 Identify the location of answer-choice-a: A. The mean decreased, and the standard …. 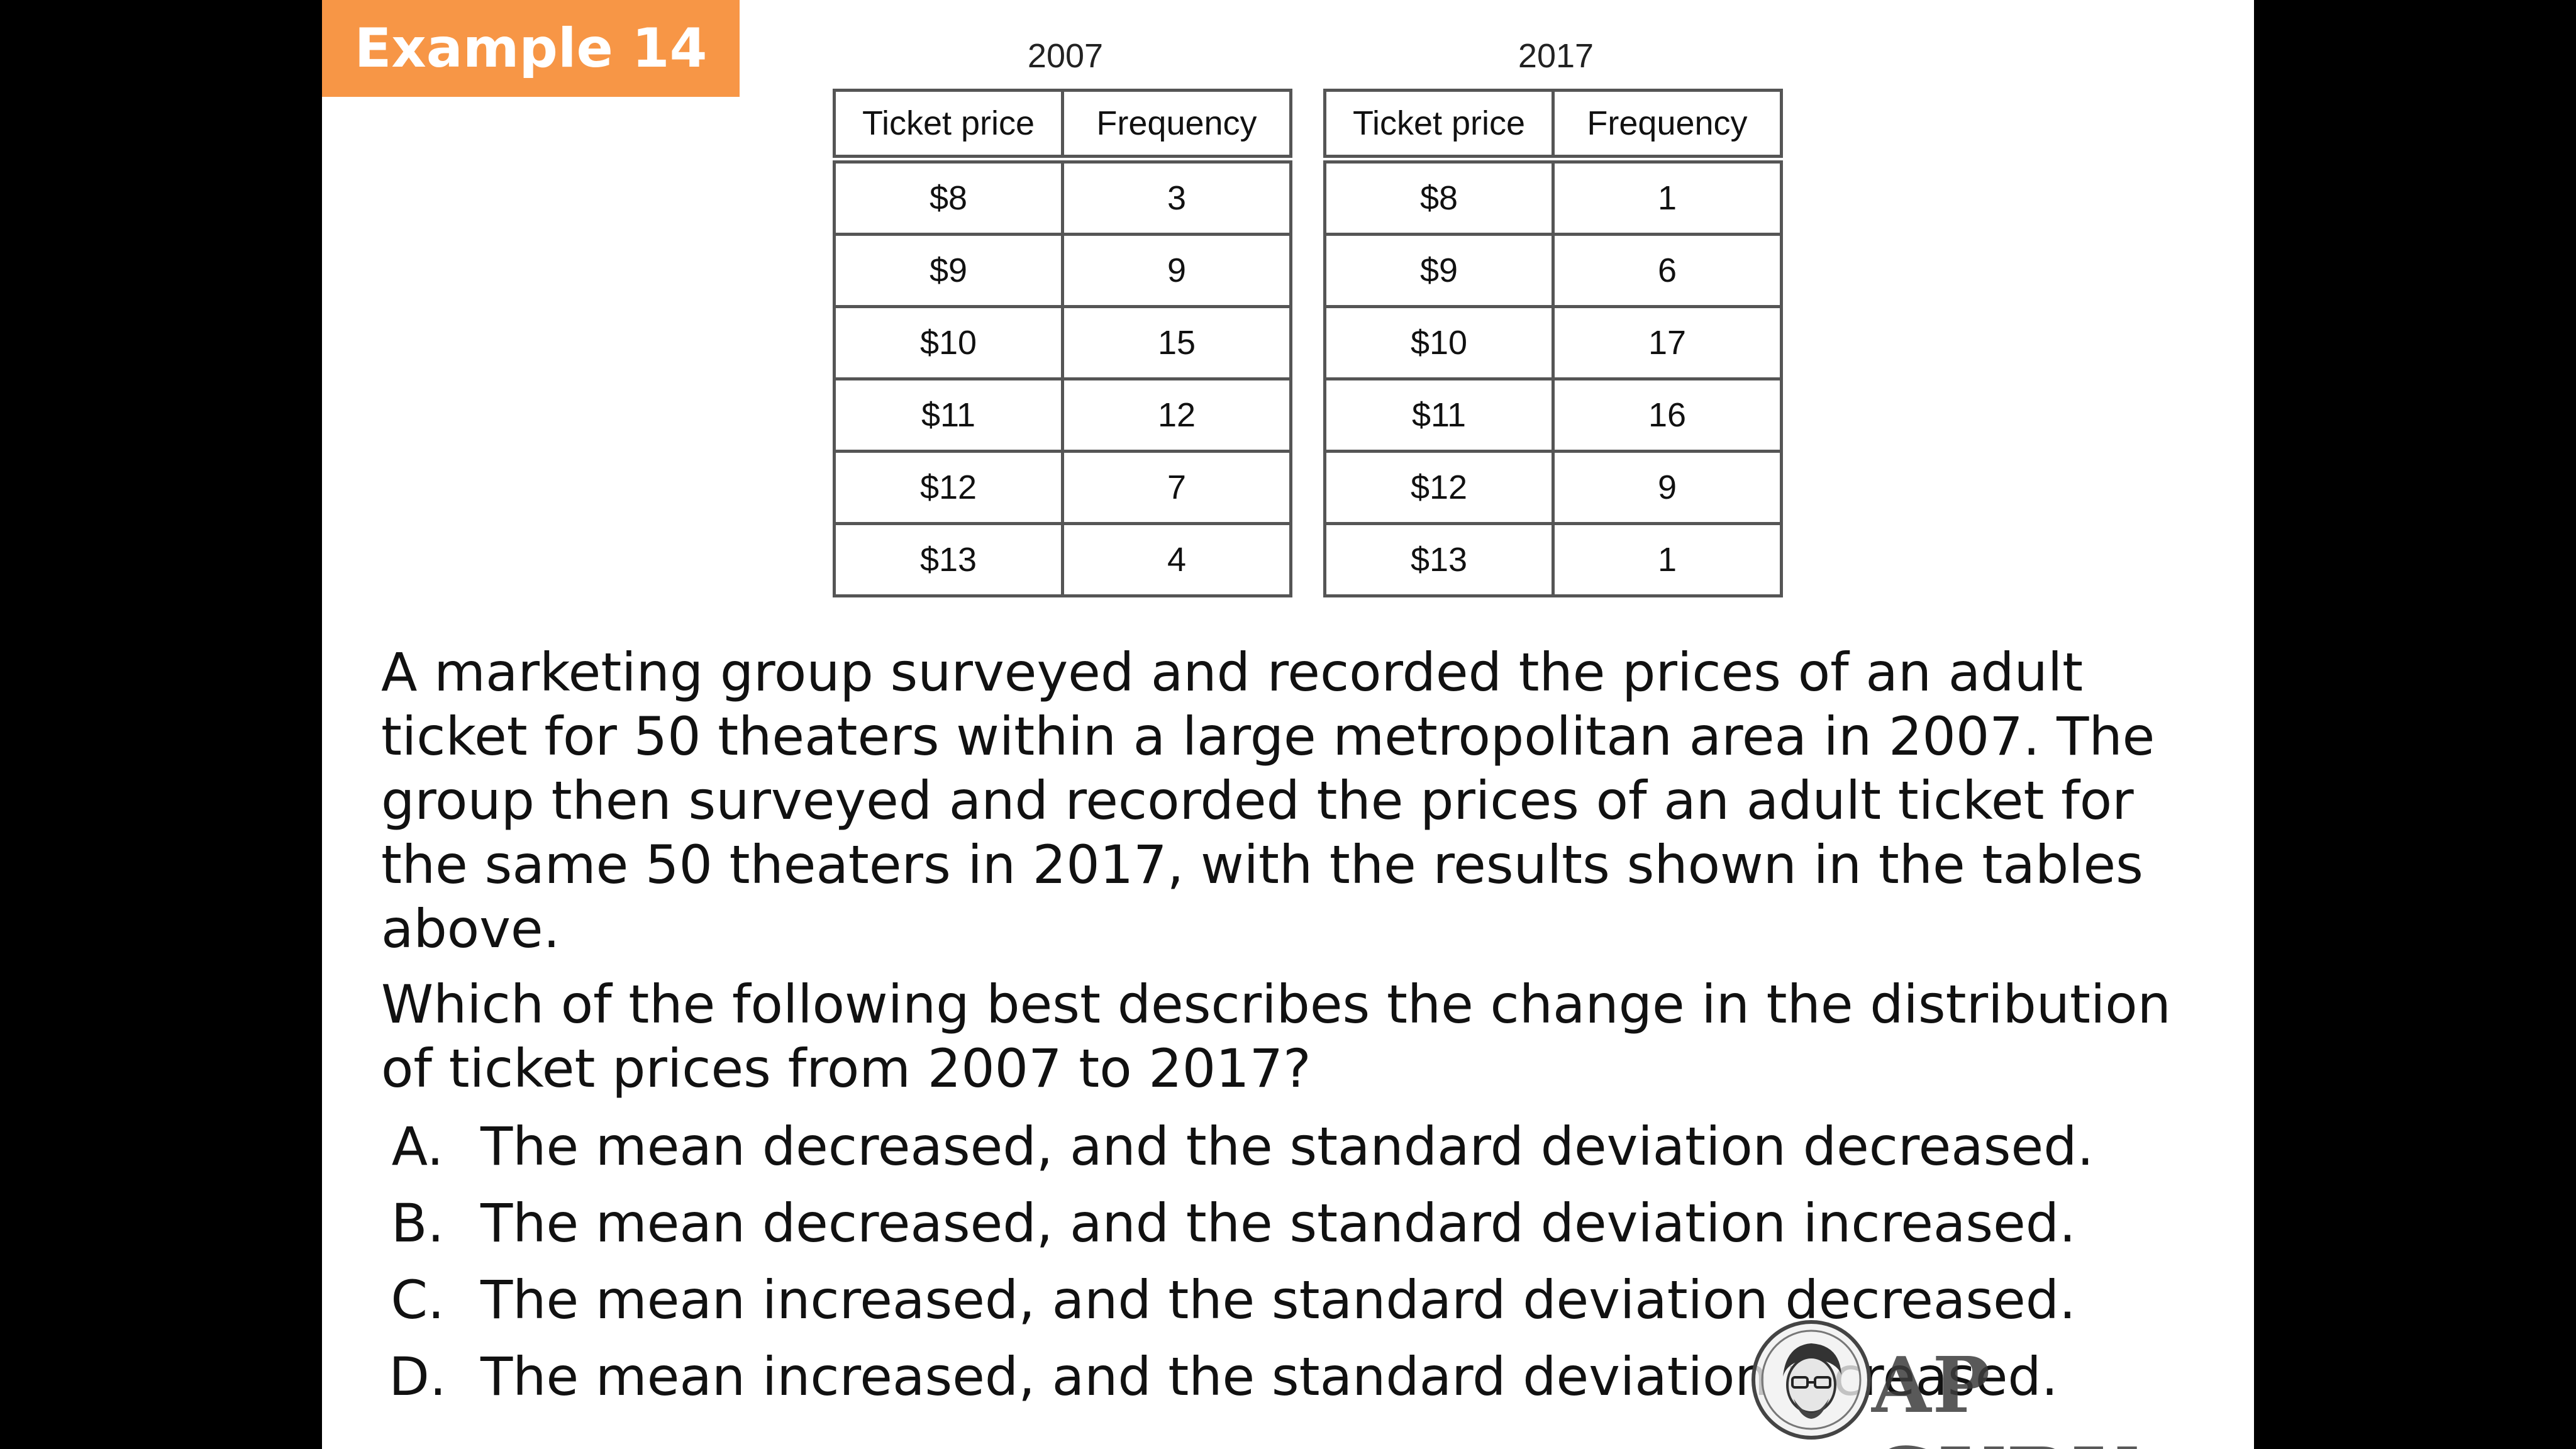
(1292, 1146).